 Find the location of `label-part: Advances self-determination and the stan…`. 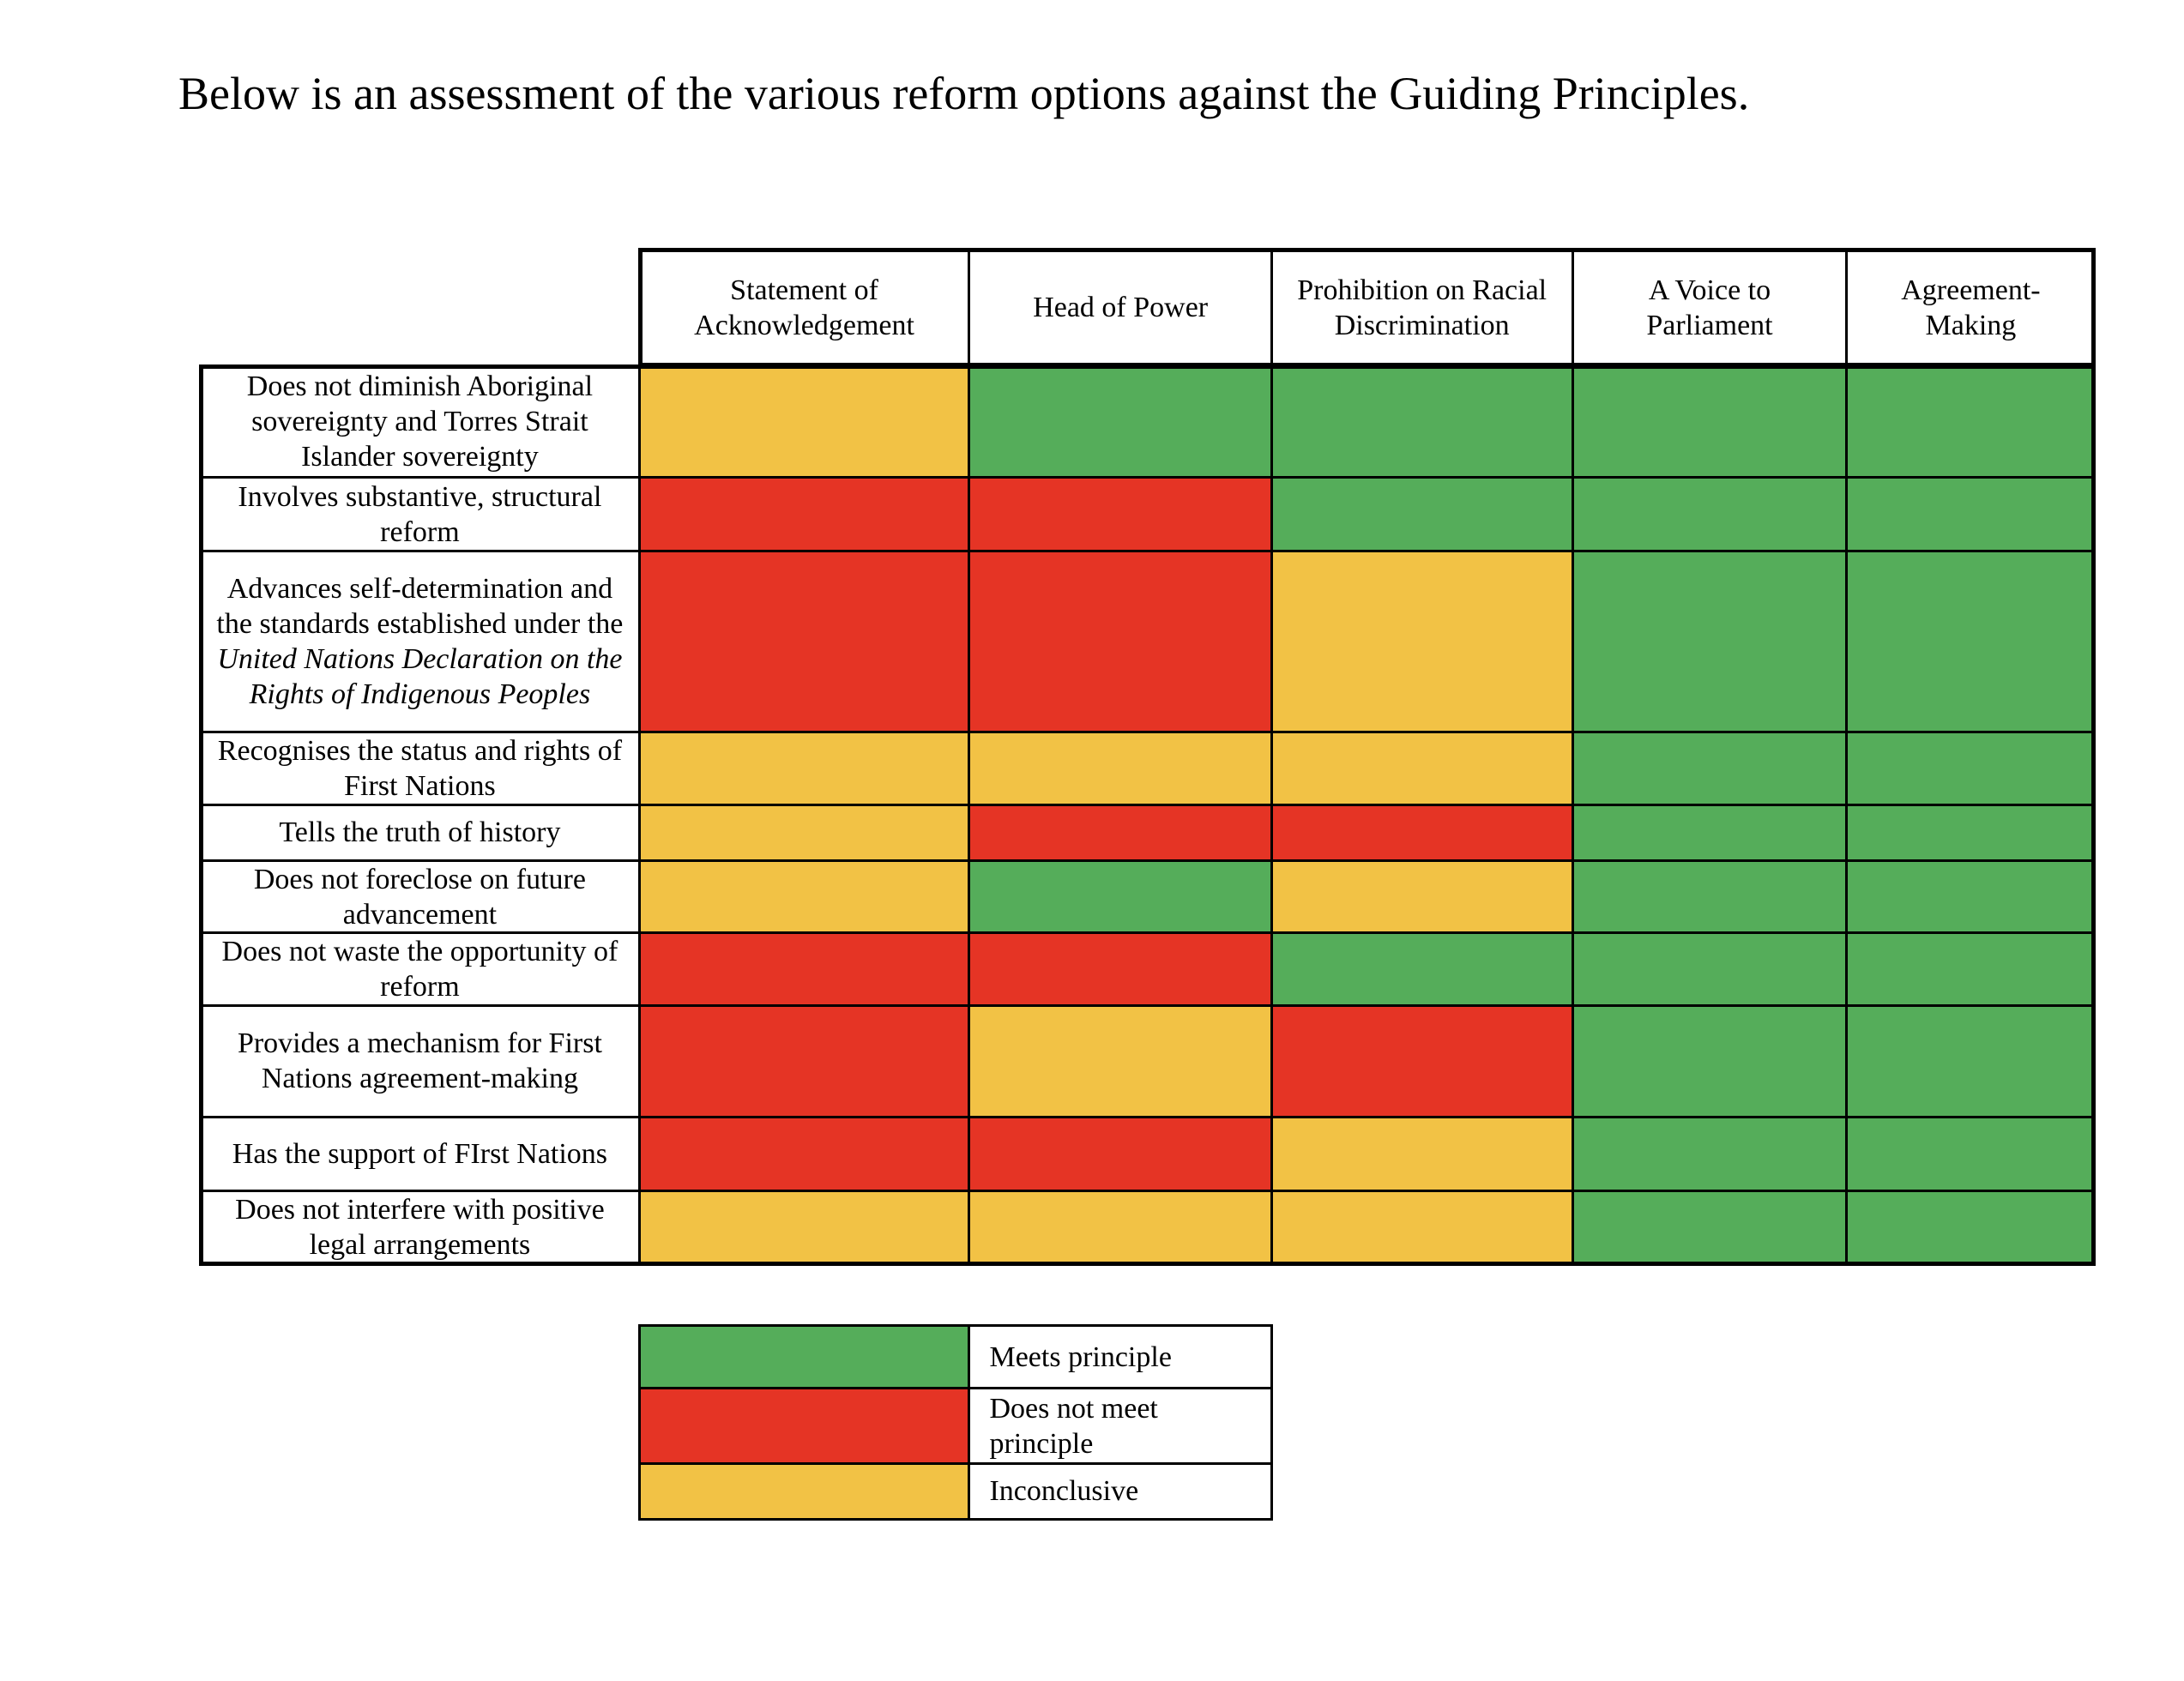

label-part: Advances self-determination and the stan… is located at coordinates (420, 607).